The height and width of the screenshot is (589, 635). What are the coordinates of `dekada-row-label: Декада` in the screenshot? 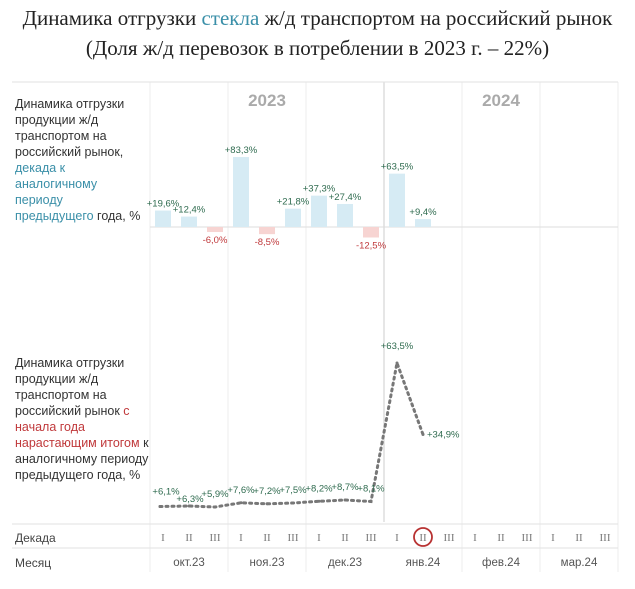 It's located at (35, 538).